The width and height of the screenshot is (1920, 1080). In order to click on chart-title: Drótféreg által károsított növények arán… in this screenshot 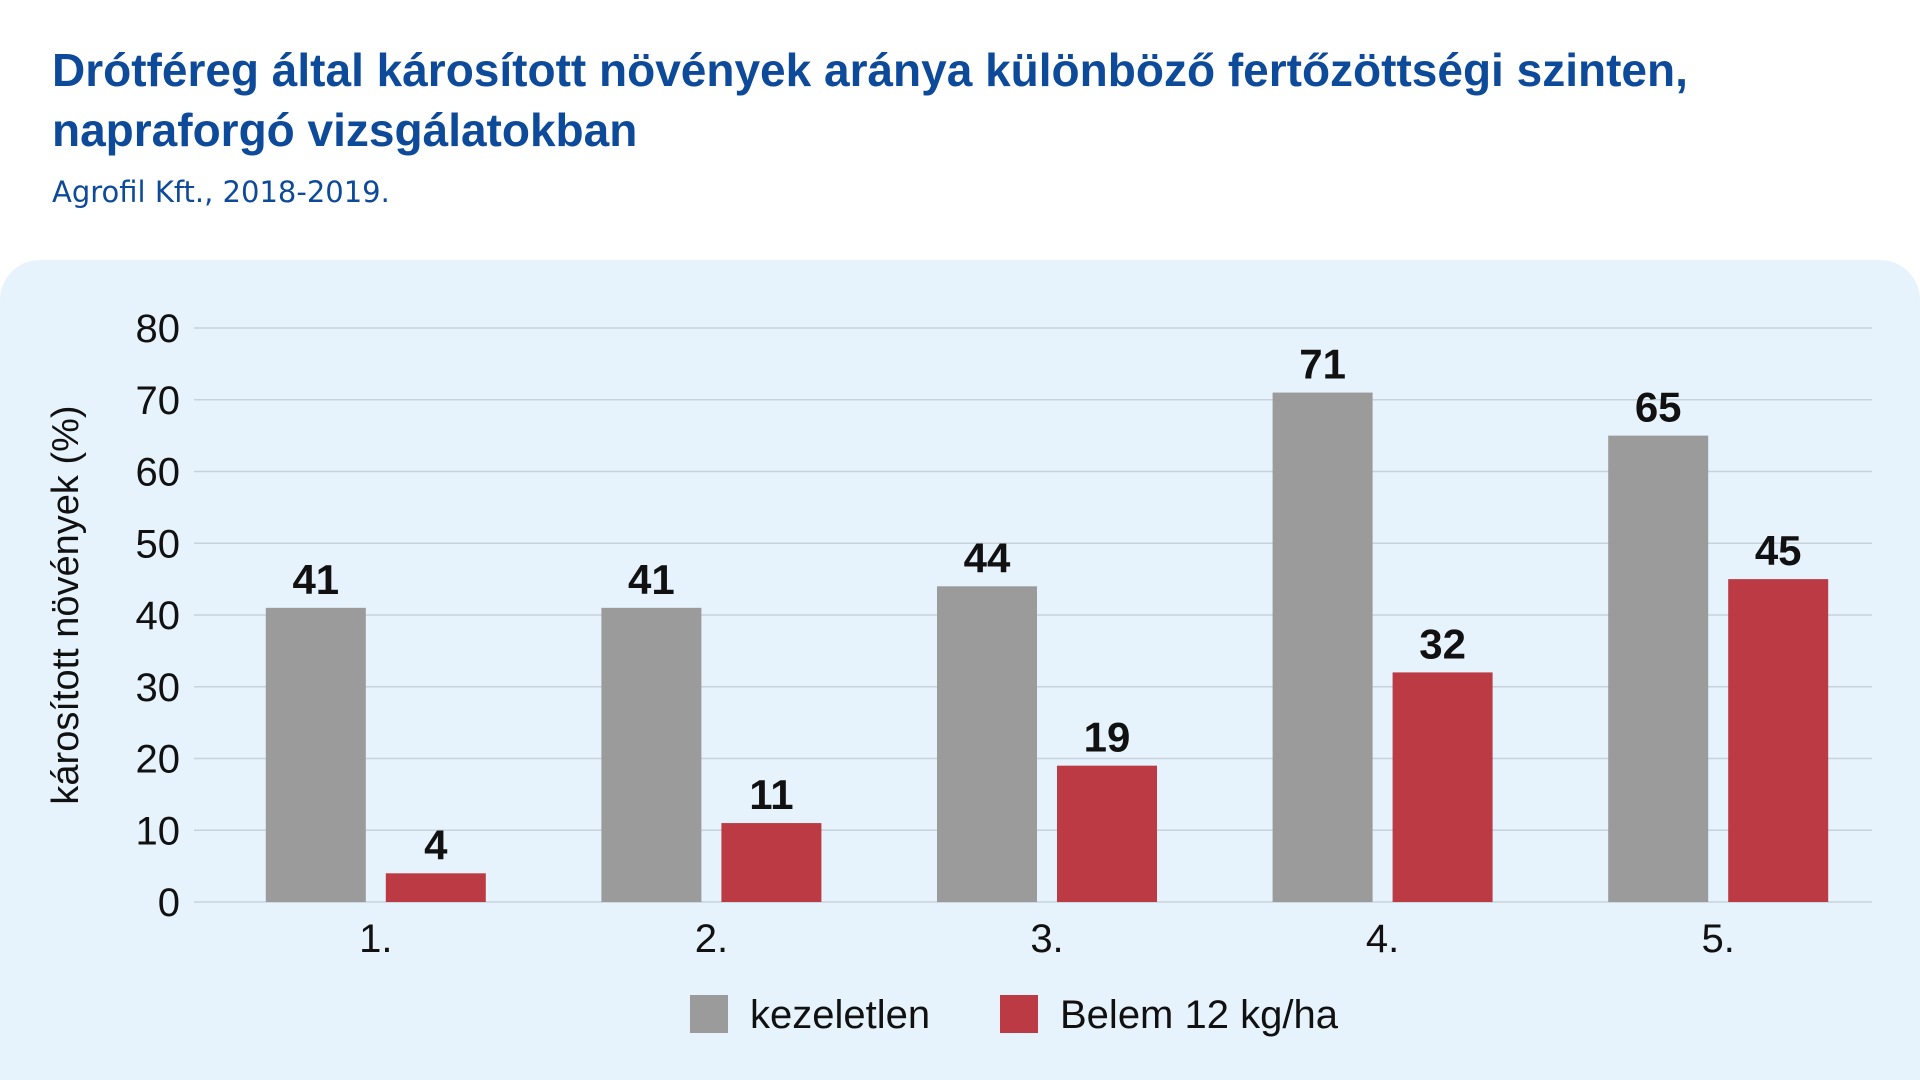, I will do `click(870, 100)`.